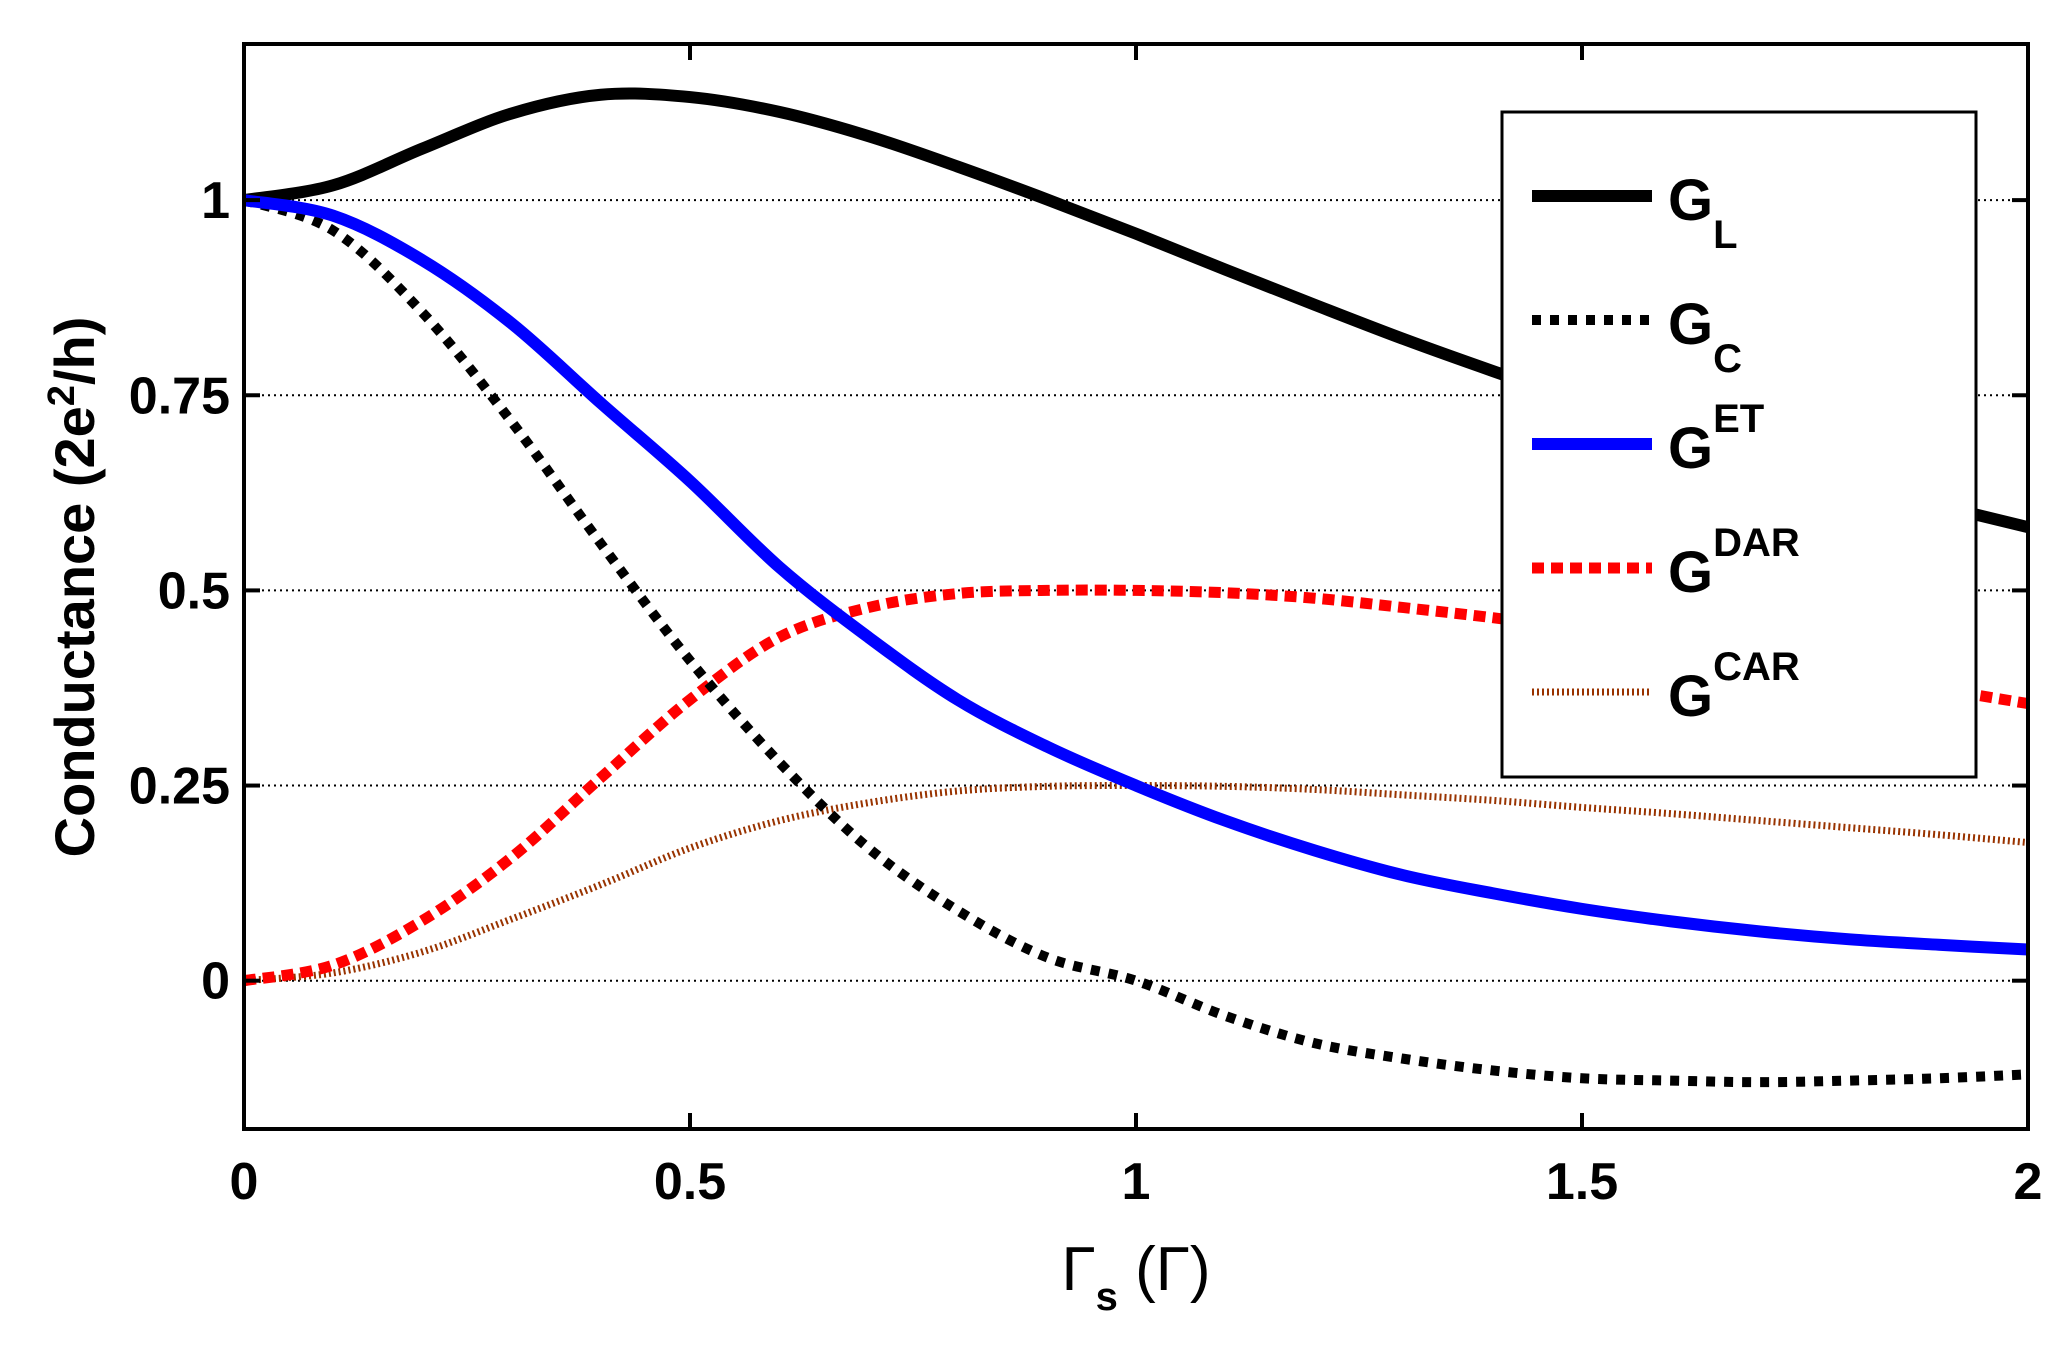  What do you see at coordinates (1756, 543) in the screenshot?
I see `legend-label-sup: DAR` at bounding box center [1756, 543].